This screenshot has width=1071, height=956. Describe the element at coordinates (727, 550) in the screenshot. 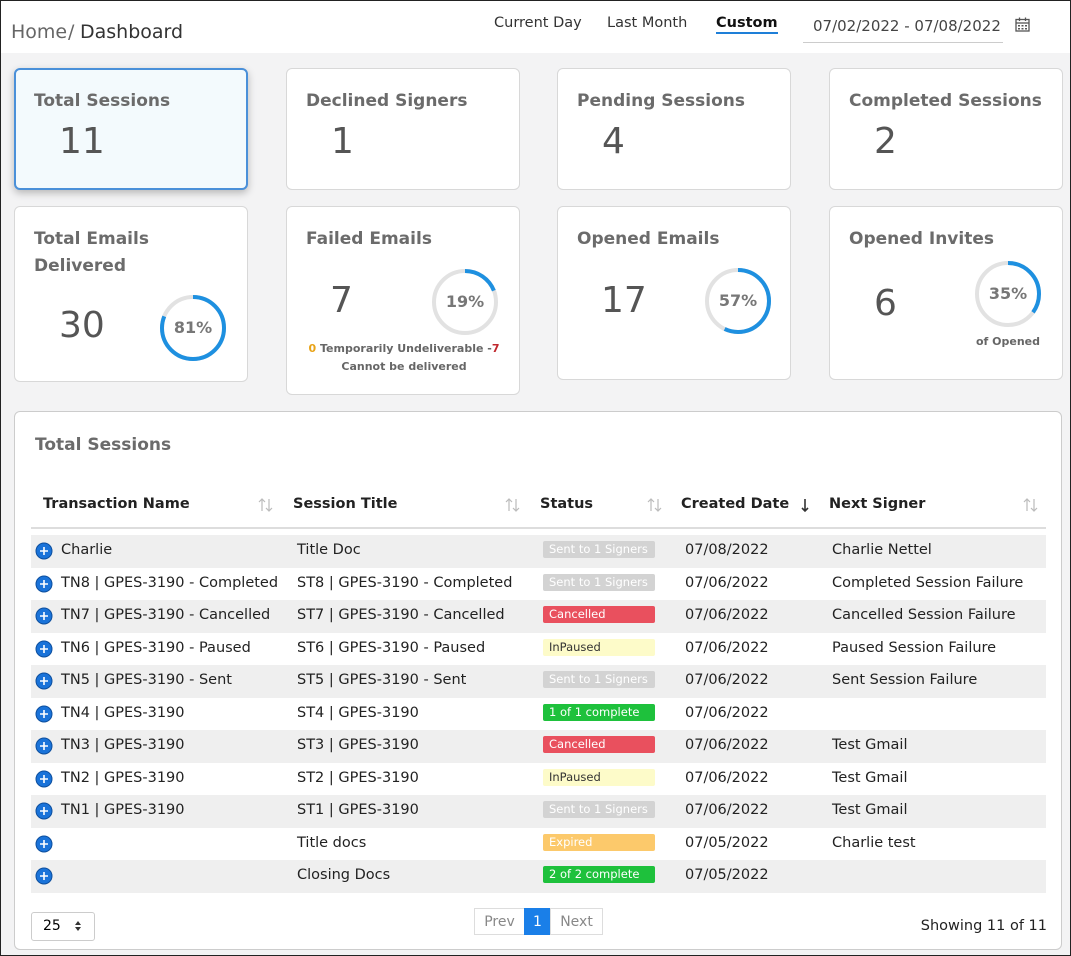

I see `table-cell: 07/08/2022` at that location.